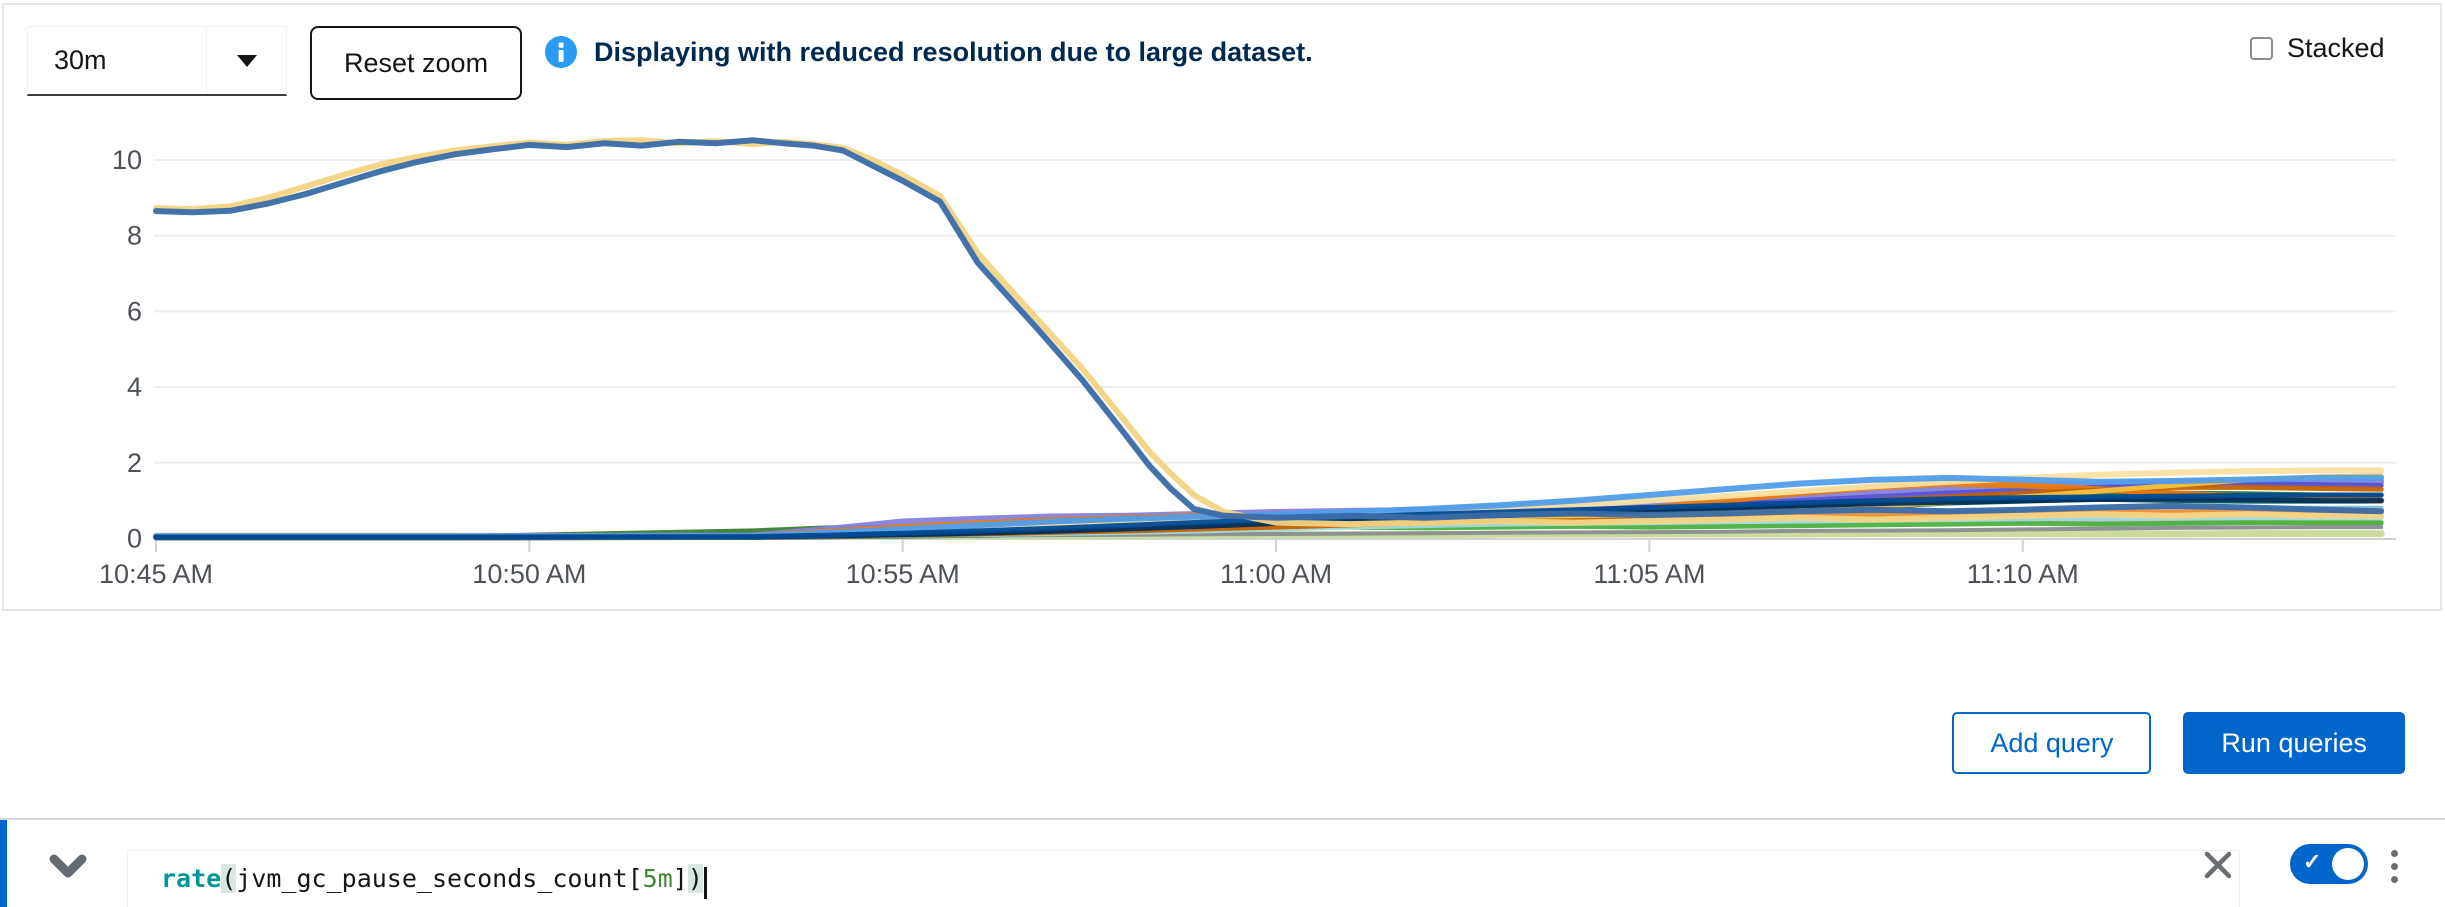 The image size is (2445, 907). Describe the element at coordinates (903, 574) in the screenshot. I see `svg-text: 10:55 AM` at that location.